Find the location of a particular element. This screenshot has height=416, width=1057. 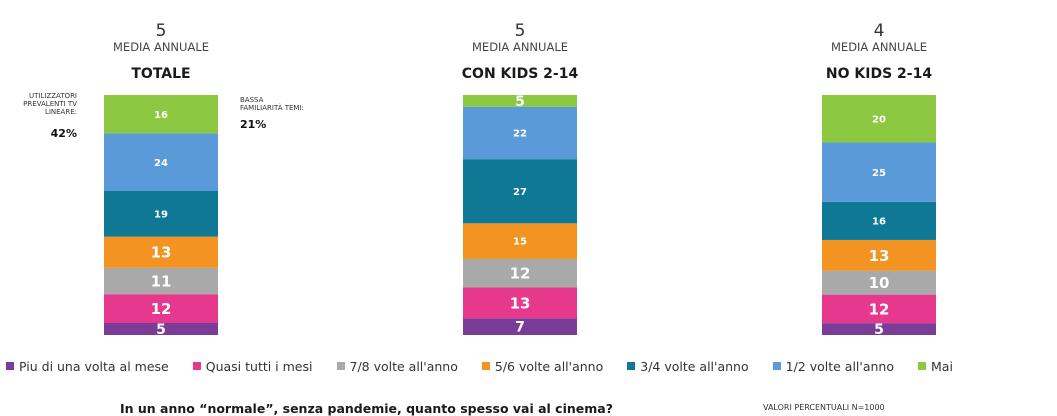

legend-label: Piu di una volta al mese is located at coordinates (94, 366).